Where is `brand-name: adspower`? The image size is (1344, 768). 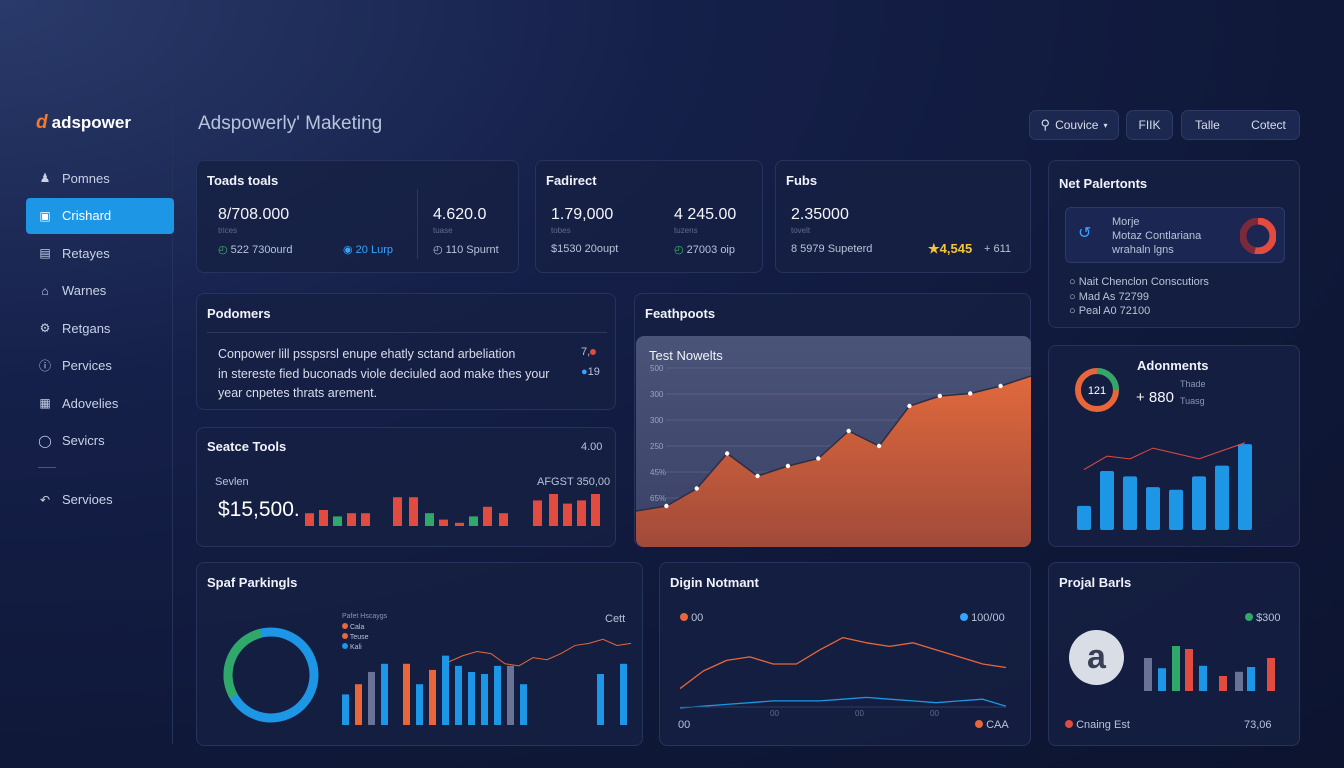
brand-name: adspower is located at coordinates (91, 122).